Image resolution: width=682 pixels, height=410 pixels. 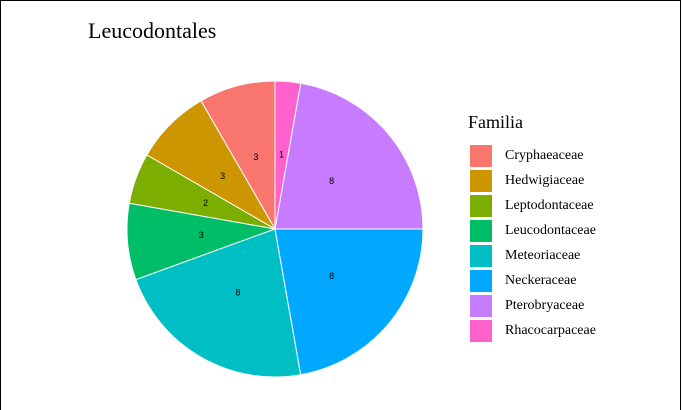 What do you see at coordinates (495, 122) in the screenshot?
I see `legend-title: Familia` at bounding box center [495, 122].